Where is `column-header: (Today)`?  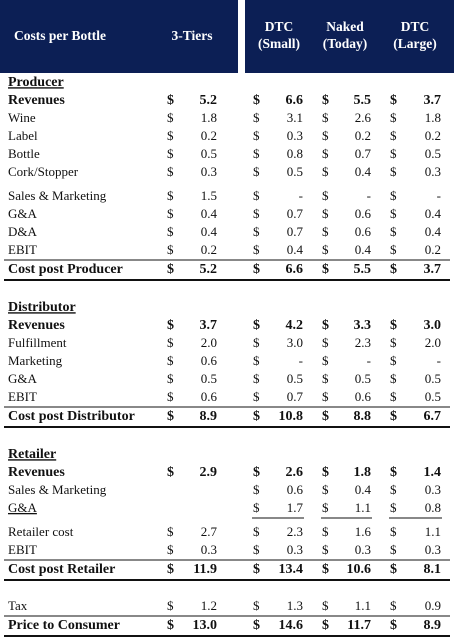 column-header: (Today) is located at coordinates (345, 43).